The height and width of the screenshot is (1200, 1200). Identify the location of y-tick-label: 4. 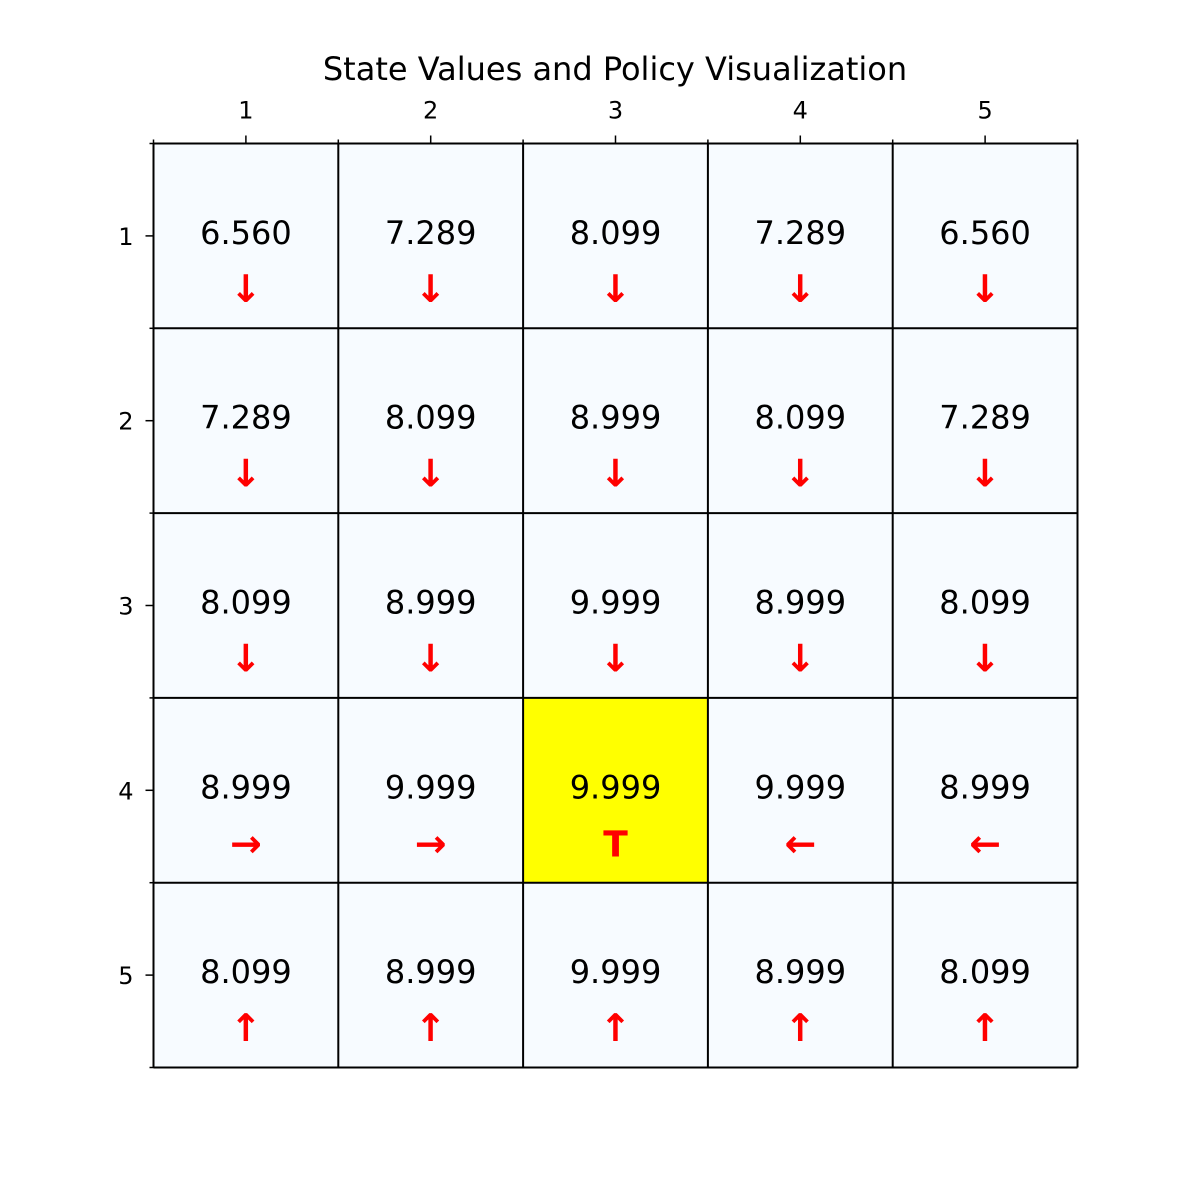
(125, 791).